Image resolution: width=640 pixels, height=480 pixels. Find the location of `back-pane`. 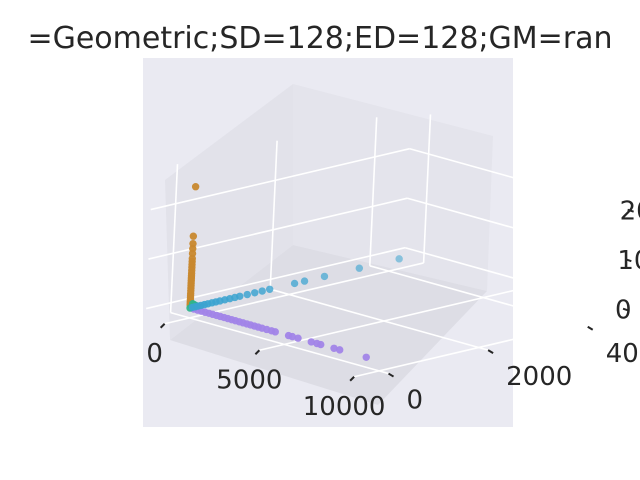

back-pane is located at coordinates (393, 187).